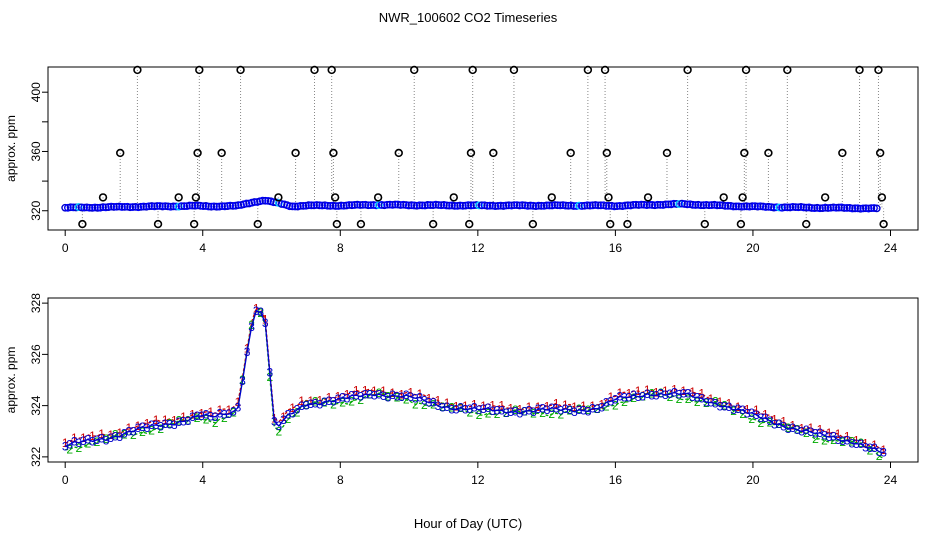 Image resolution: width=936 pixels, height=540 pixels. What do you see at coordinates (468, 17) in the screenshot?
I see `chart-title: NWR_100602 CO2 Timeseries` at bounding box center [468, 17].